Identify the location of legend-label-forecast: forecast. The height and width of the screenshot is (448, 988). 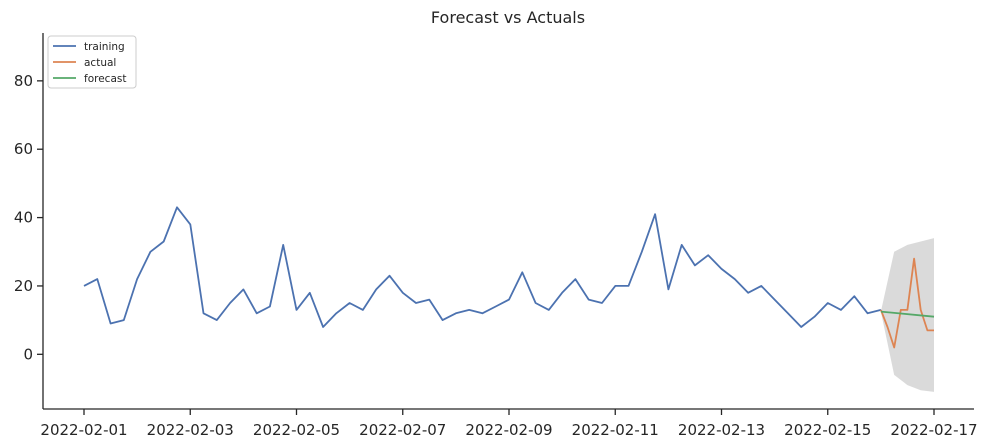
(105, 79).